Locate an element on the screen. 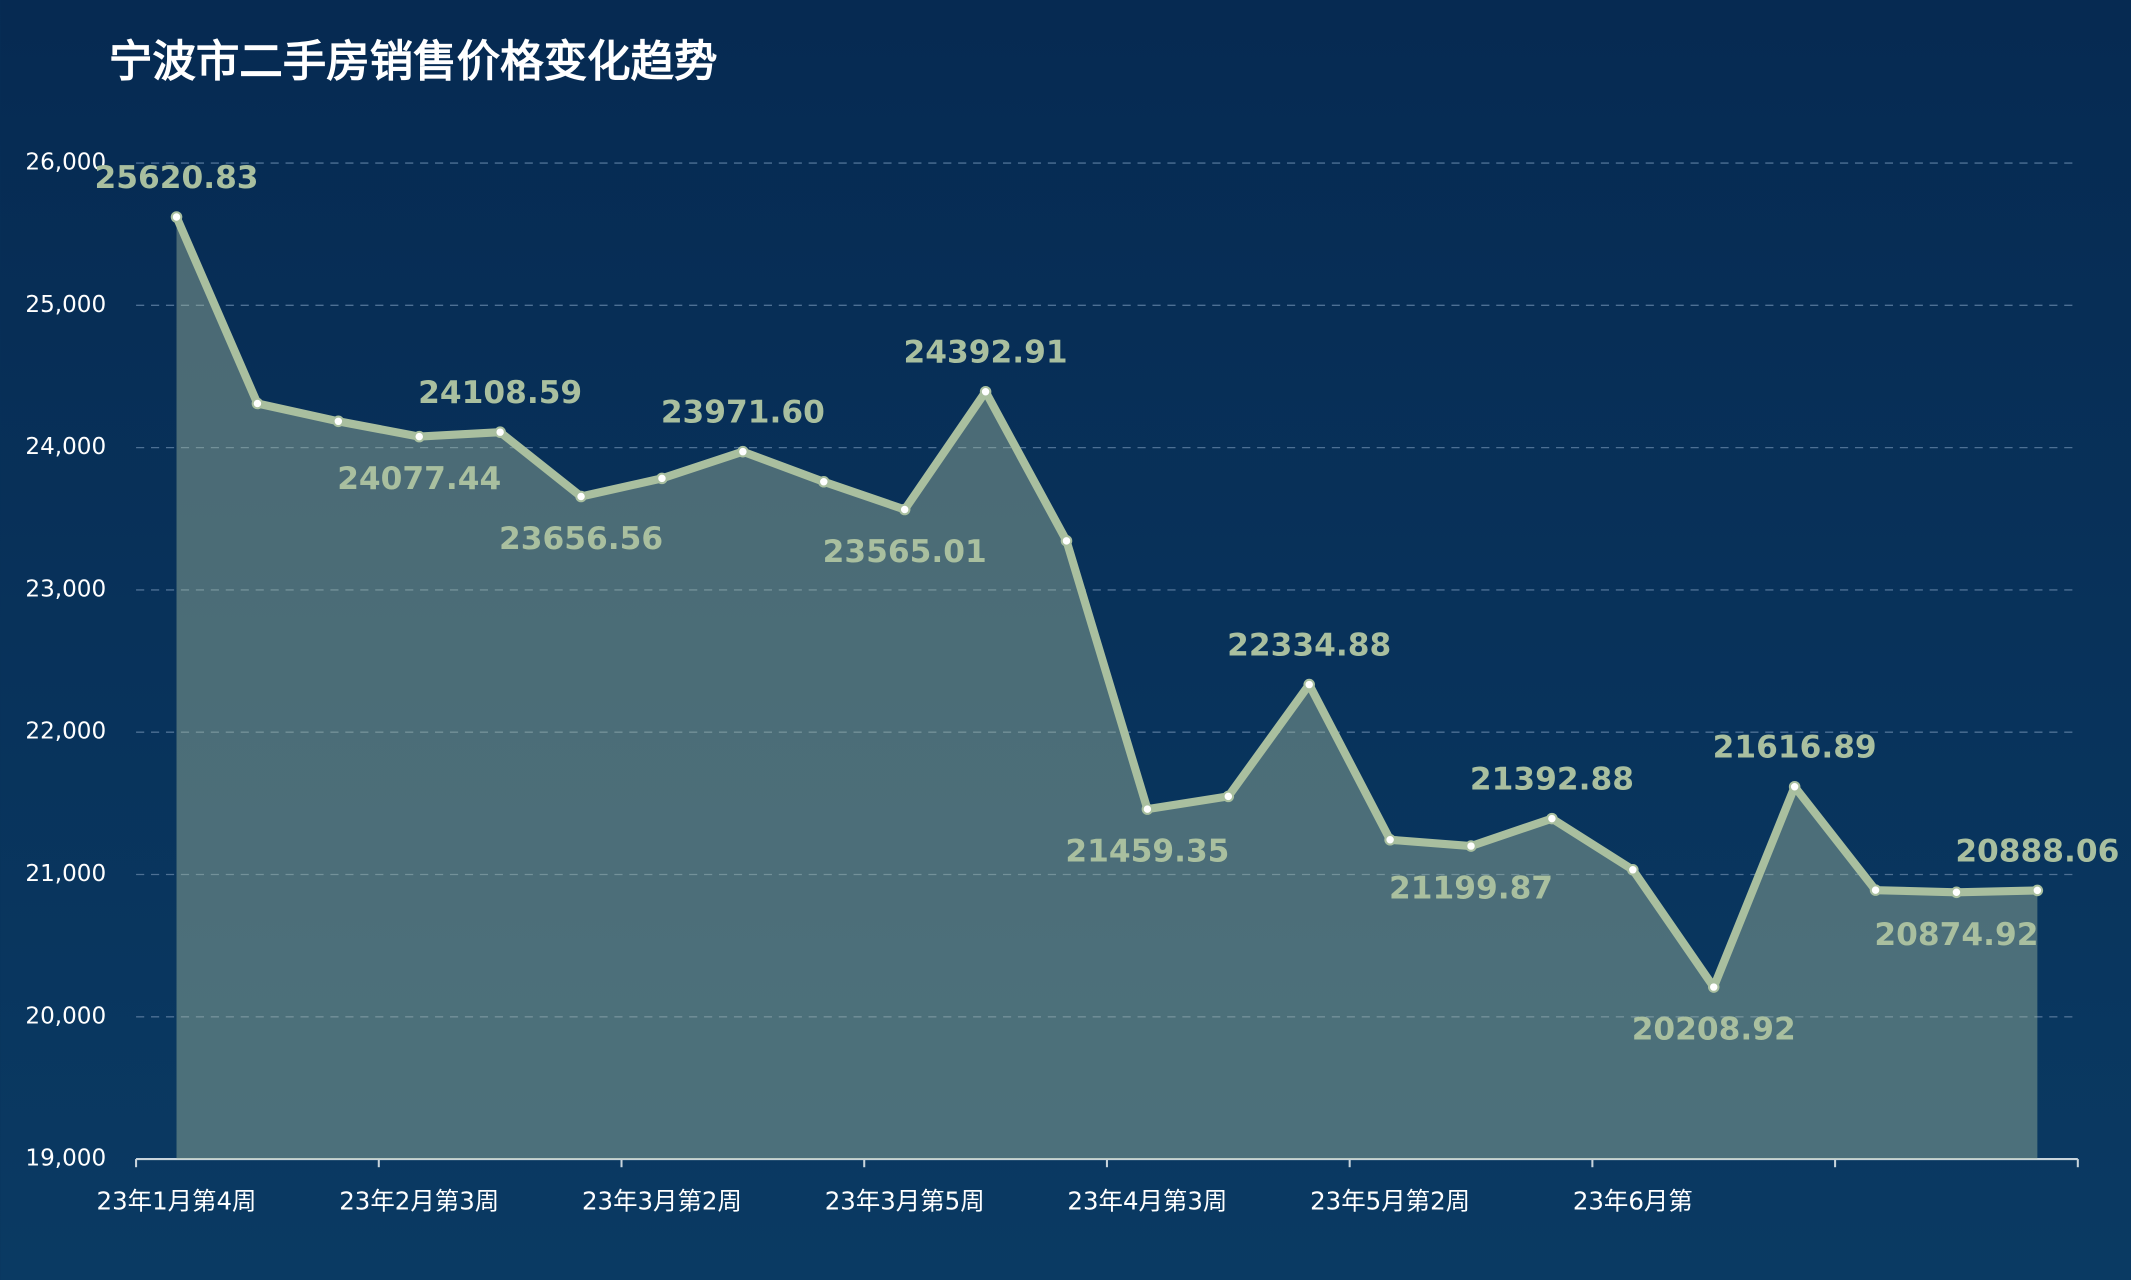 This screenshot has width=2131, height=1280. data-label: 23656.56 is located at coordinates (581, 539).